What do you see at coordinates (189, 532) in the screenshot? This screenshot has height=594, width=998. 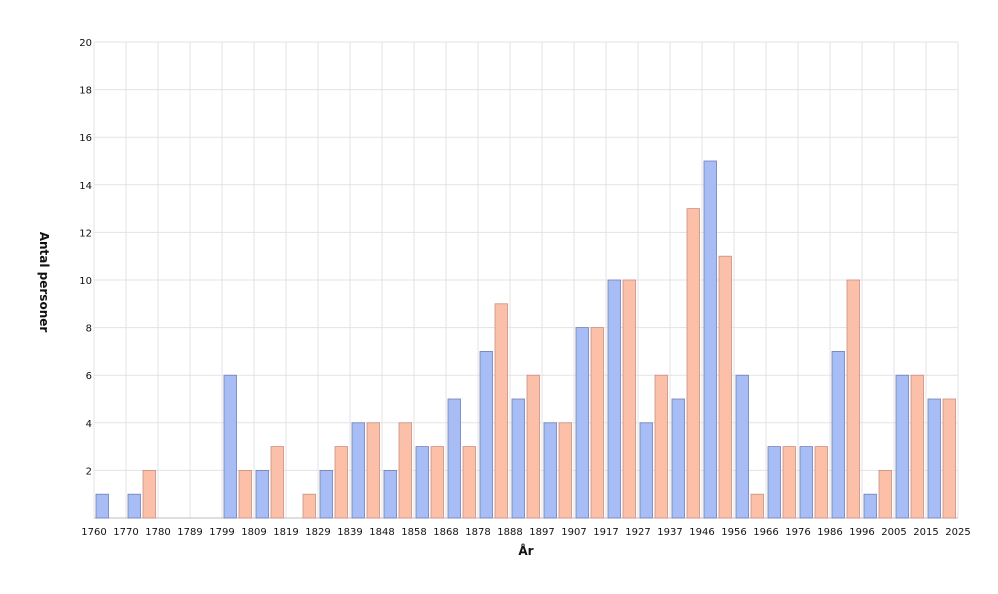 I see `x-tick-label: 1789` at bounding box center [189, 532].